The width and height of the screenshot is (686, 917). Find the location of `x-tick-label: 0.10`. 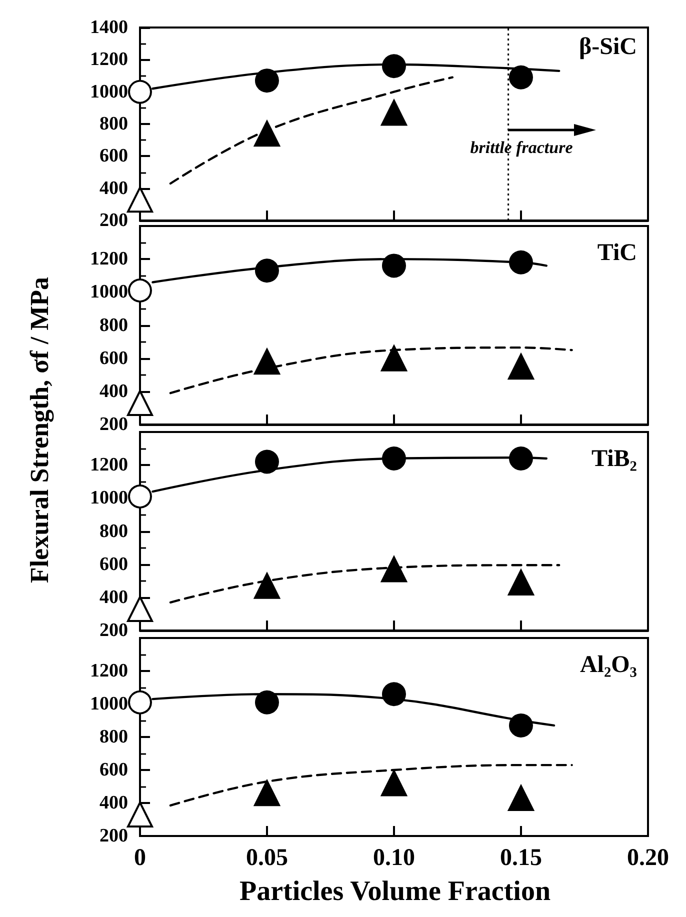

x-tick-label: 0.10 is located at coordinates (394, 858).